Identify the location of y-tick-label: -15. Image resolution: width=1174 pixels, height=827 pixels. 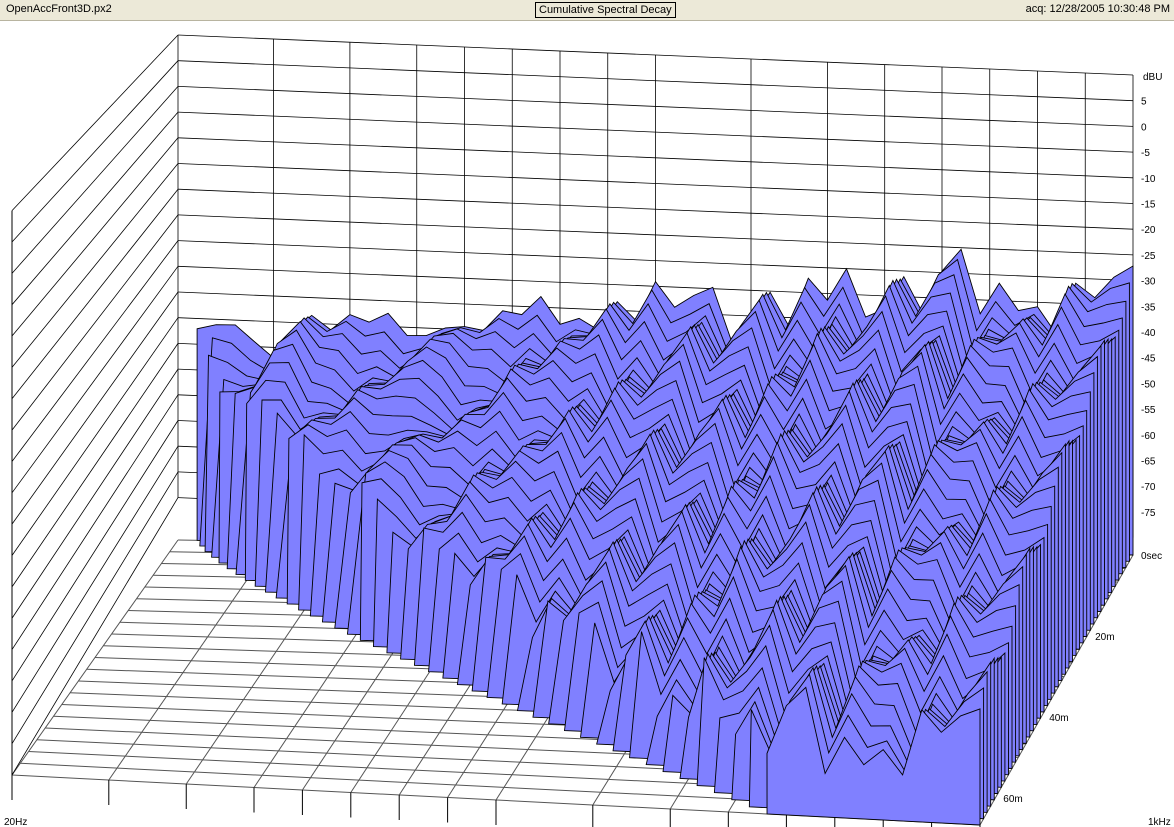
(1148, 205).